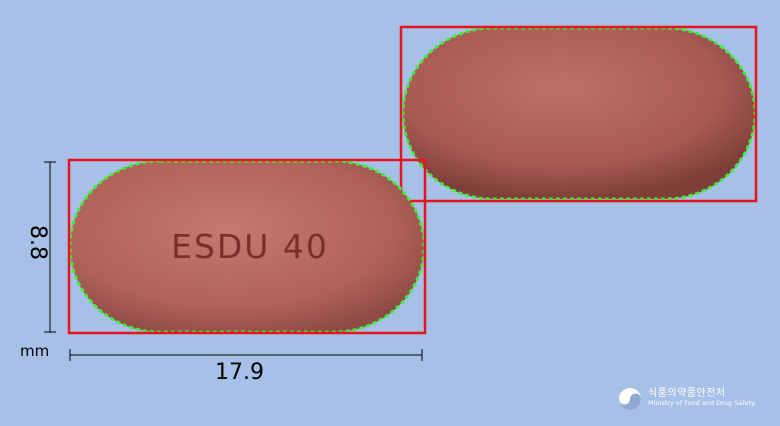 Image resolution: width=780 pixels, height=426 pixels. What do you see at coordinates (246, 355) in the screenshot?
I see `width-dimension-line` at bounding box center [246, 355].